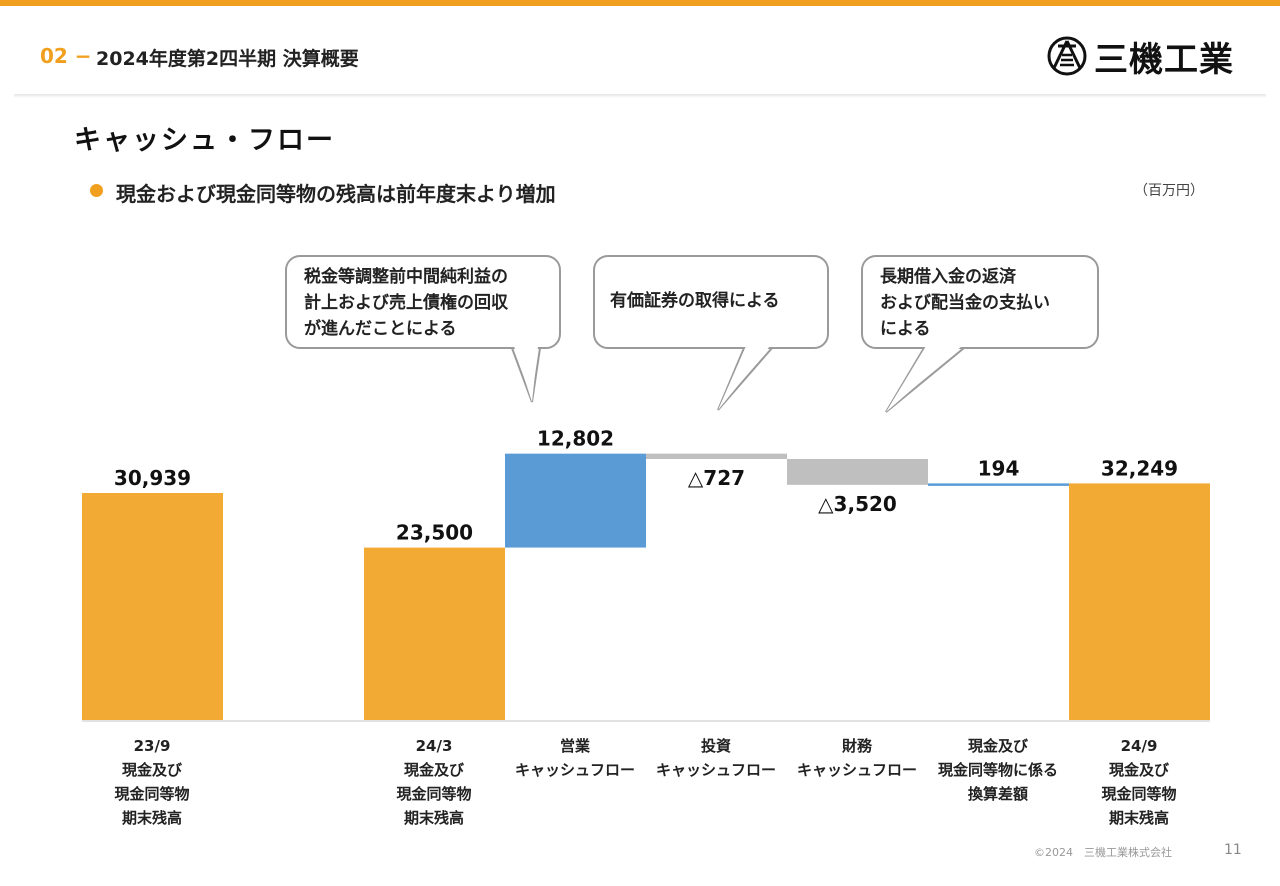 Image resolution: width=1280 pixels, height=886 pixels. What do you see at coordinates (1233, 850) in the screenshot?
I see `page-number: 11` at bounding box center [1233, 850].